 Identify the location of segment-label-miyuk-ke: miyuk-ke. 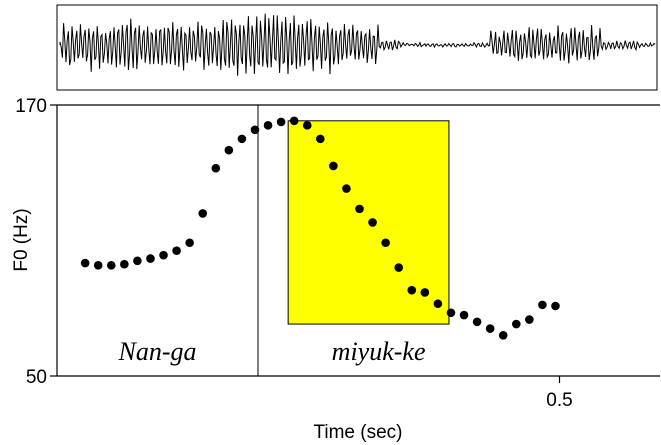
(379, 351).